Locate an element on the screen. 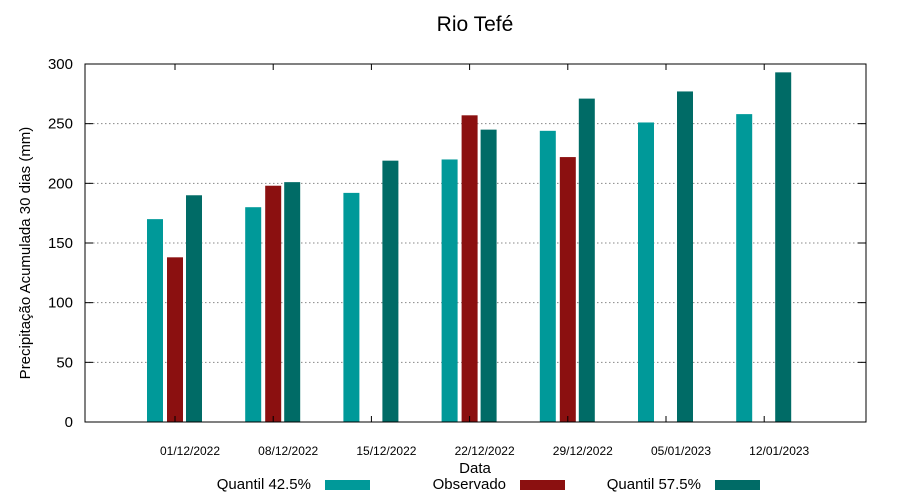  legend-label: Observado is located at coordinates (469, 484).